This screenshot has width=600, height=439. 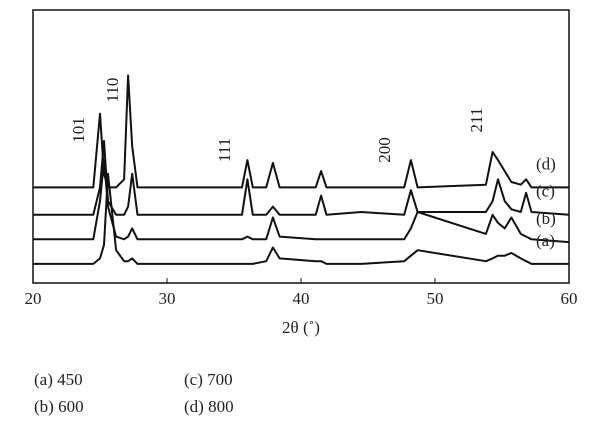 I want to click on legend-note: (b) 600, so click(x=59, y=406).